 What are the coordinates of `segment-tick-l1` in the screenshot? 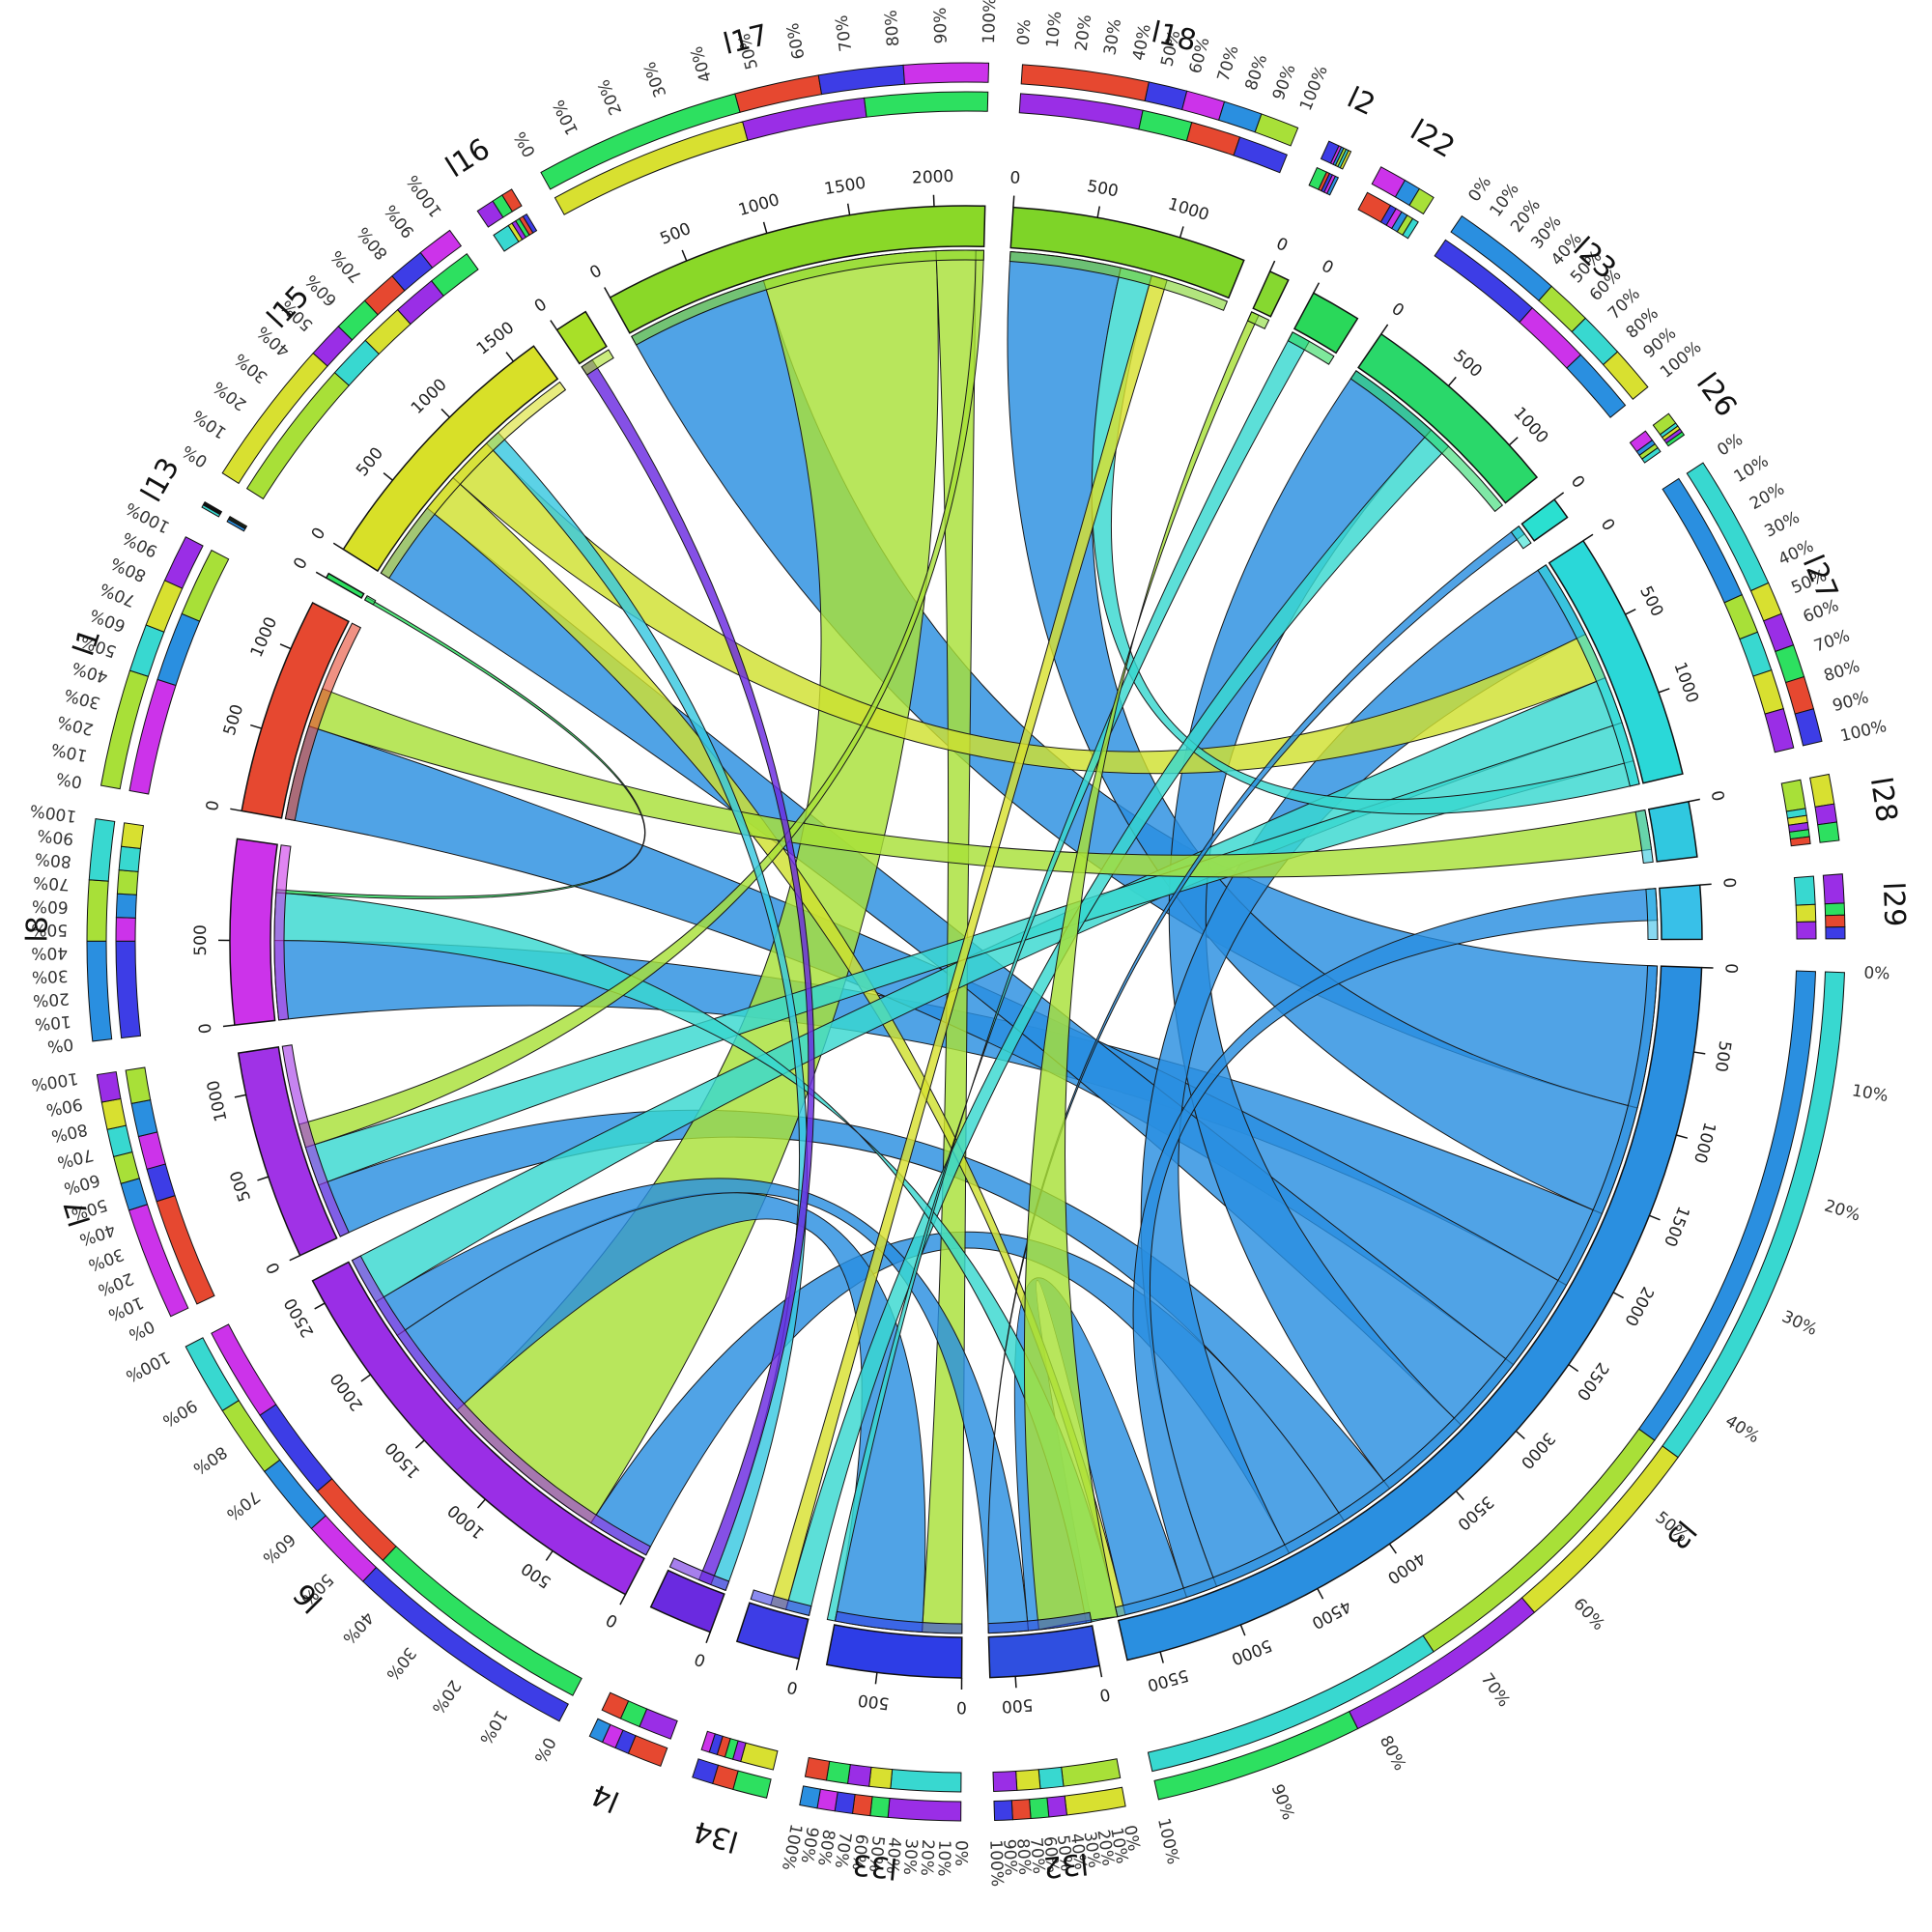 It's located at (236, 810).